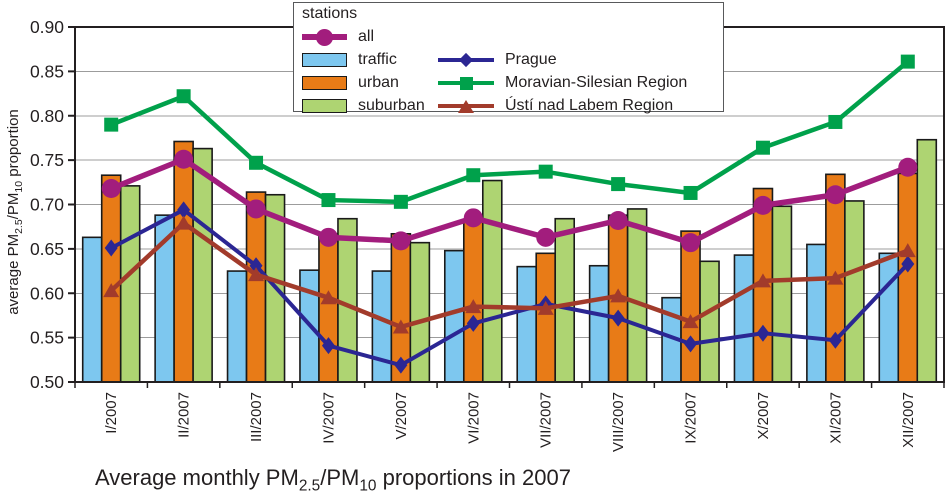 This screenshot has width=950, height=503. I want to click on y-axis-title-sub2: 10, so click(19, 186).